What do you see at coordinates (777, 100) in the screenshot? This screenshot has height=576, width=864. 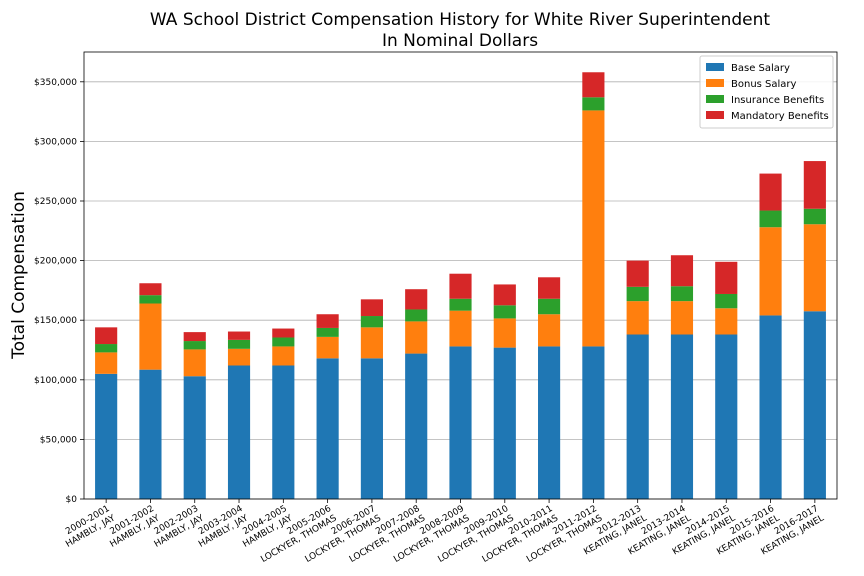 I see `legend-label: Insurance Benefits` at bounding box center [777, 100].